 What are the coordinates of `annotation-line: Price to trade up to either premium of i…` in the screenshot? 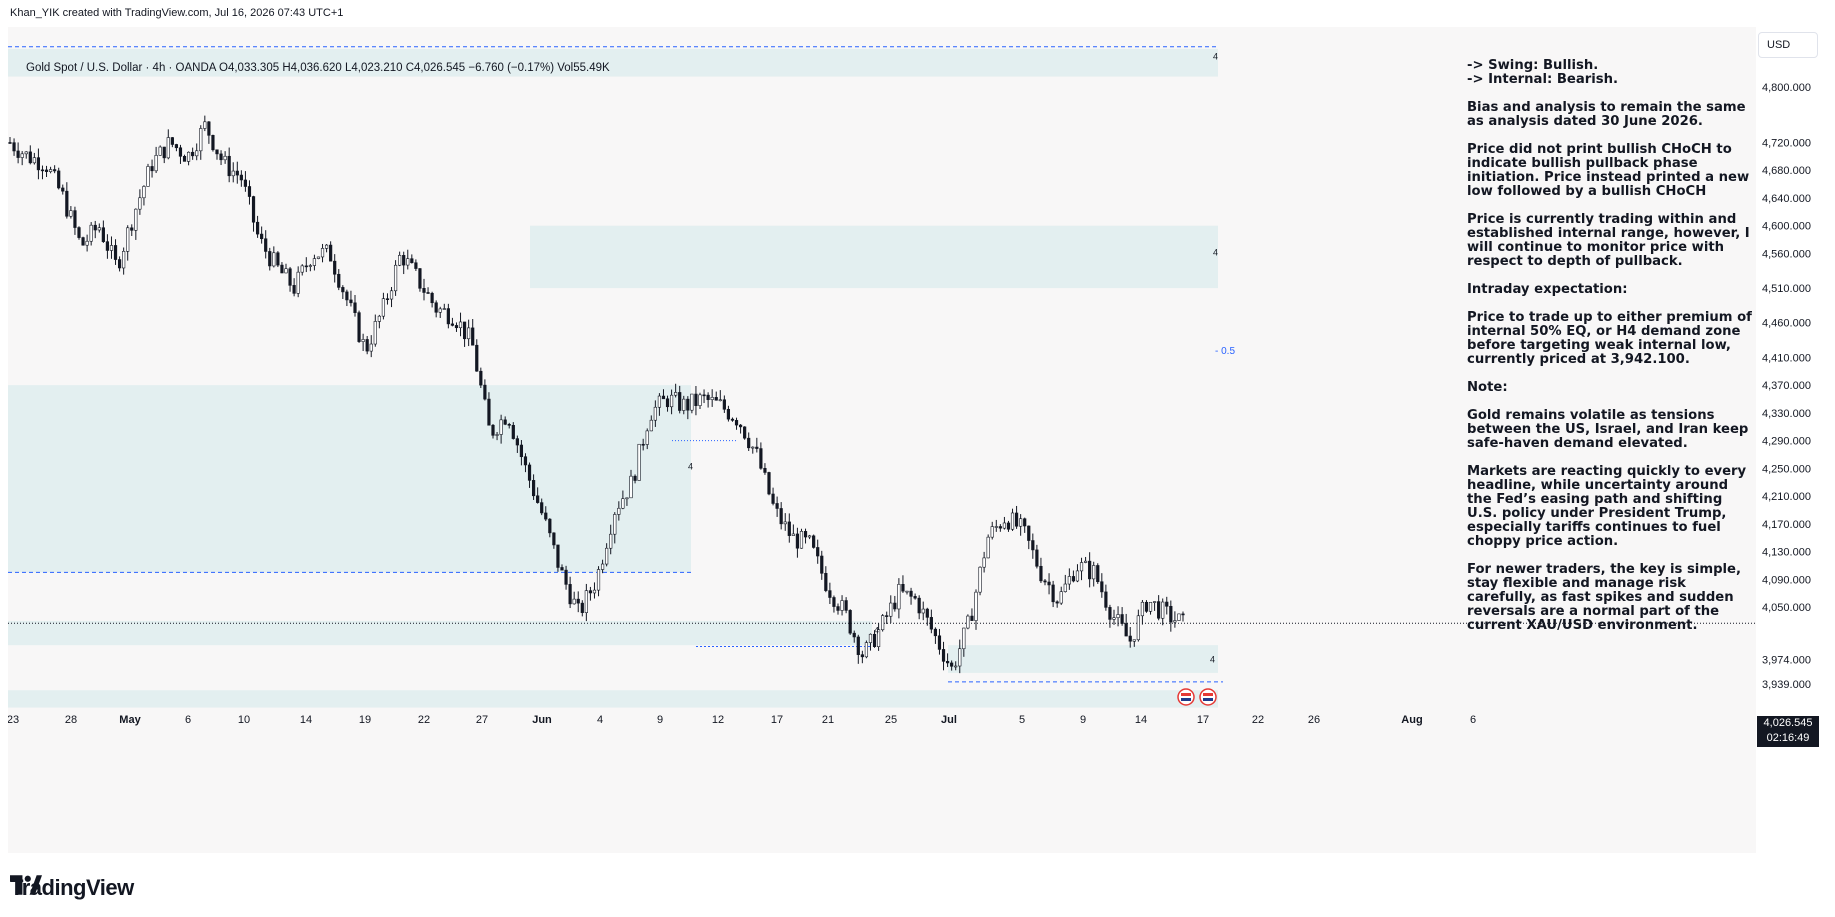 It's located at (1609, 338).